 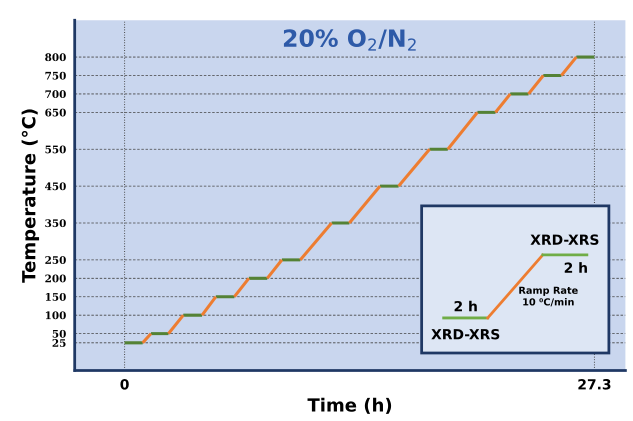 I want to click on chart-title: 20% O$_{2}$/N$_{2}$, so click(x=350, y=40).